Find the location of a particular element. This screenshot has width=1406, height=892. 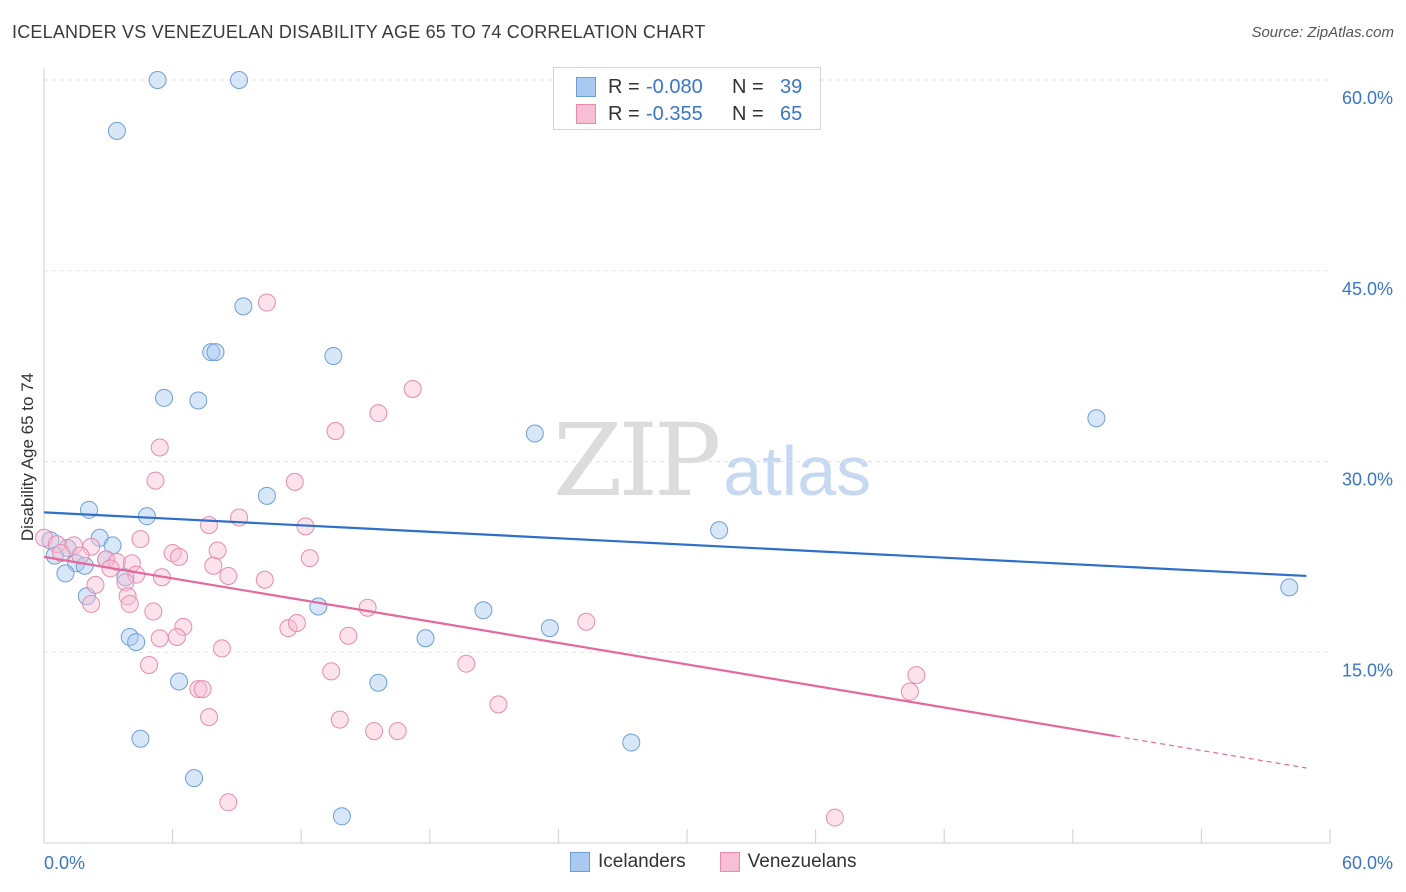

legend-swatch-venezuelans is located at coordinates (586, 114).